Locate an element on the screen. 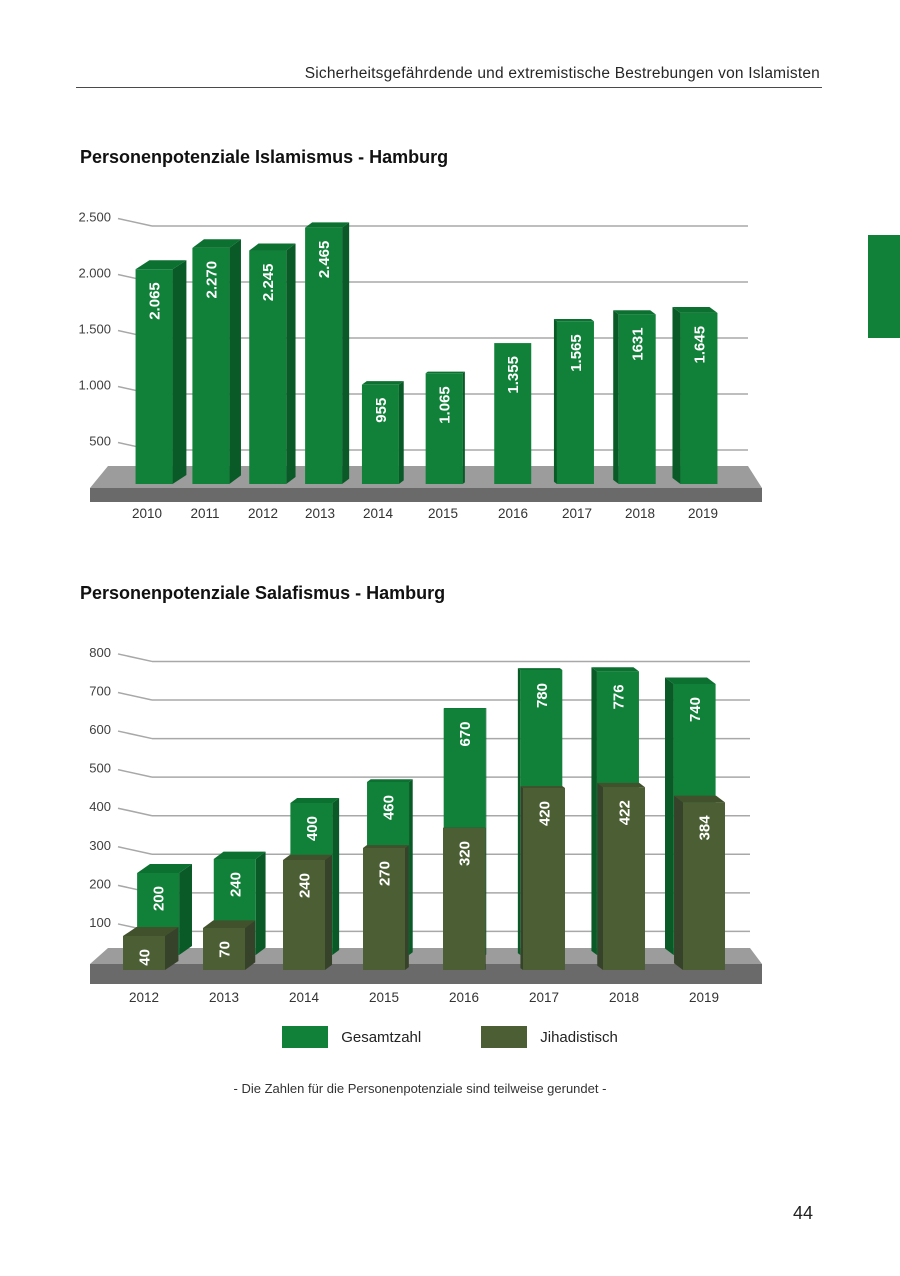 This screenshot has width=900, height=1276. bar-value-label: 320 is located at coordinates (465, 853).